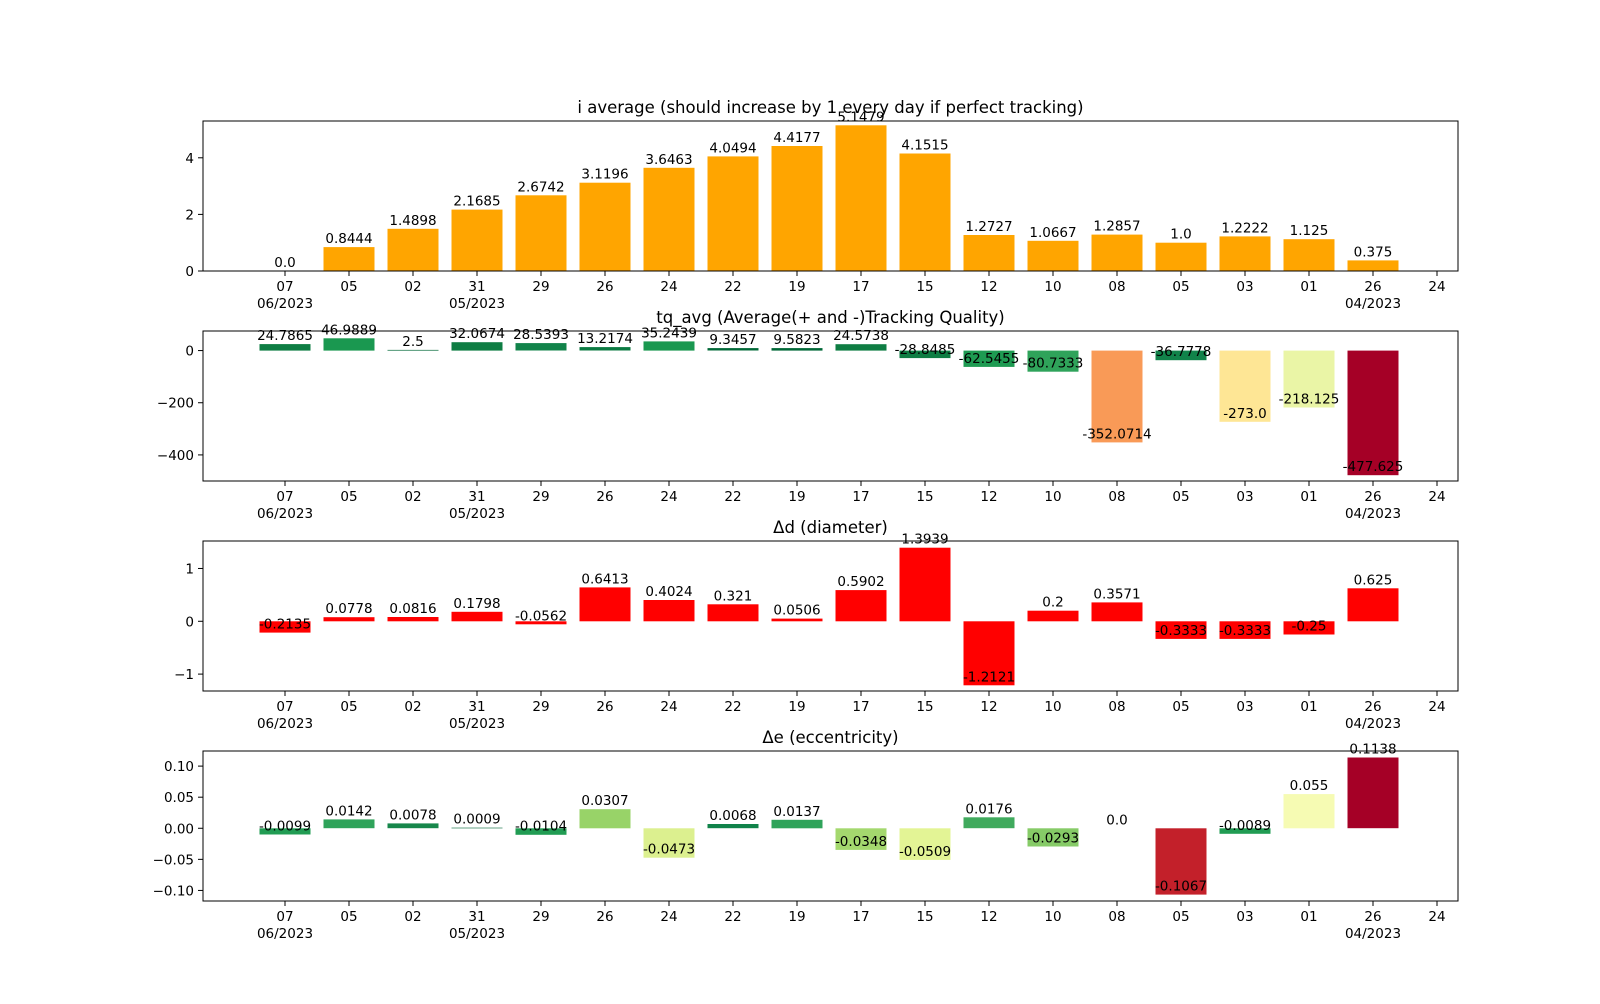 This screenshot has height=1004, width=1600. What do you see at coordinates (1116, 227) in the screenshot?
I see `bar-value-label: 1.2857` at bounding box center [1116, 227].